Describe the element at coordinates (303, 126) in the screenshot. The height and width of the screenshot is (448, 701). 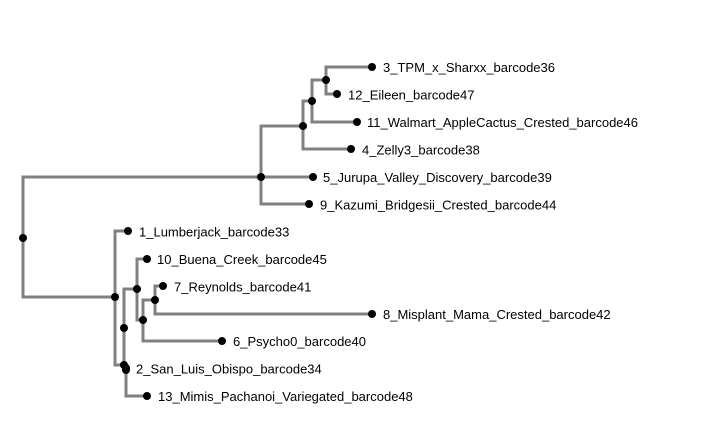
I see `node-cladeA1` at that location.